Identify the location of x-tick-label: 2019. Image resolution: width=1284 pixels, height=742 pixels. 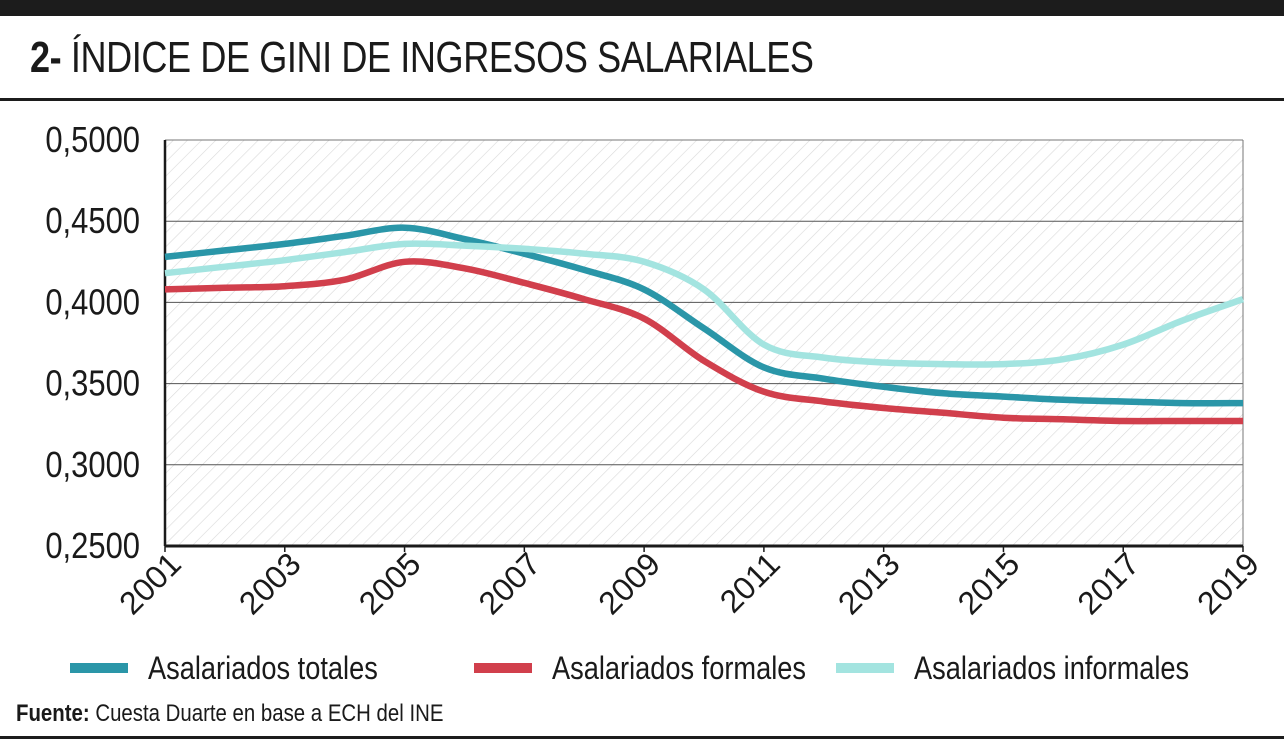
(1228, 583).